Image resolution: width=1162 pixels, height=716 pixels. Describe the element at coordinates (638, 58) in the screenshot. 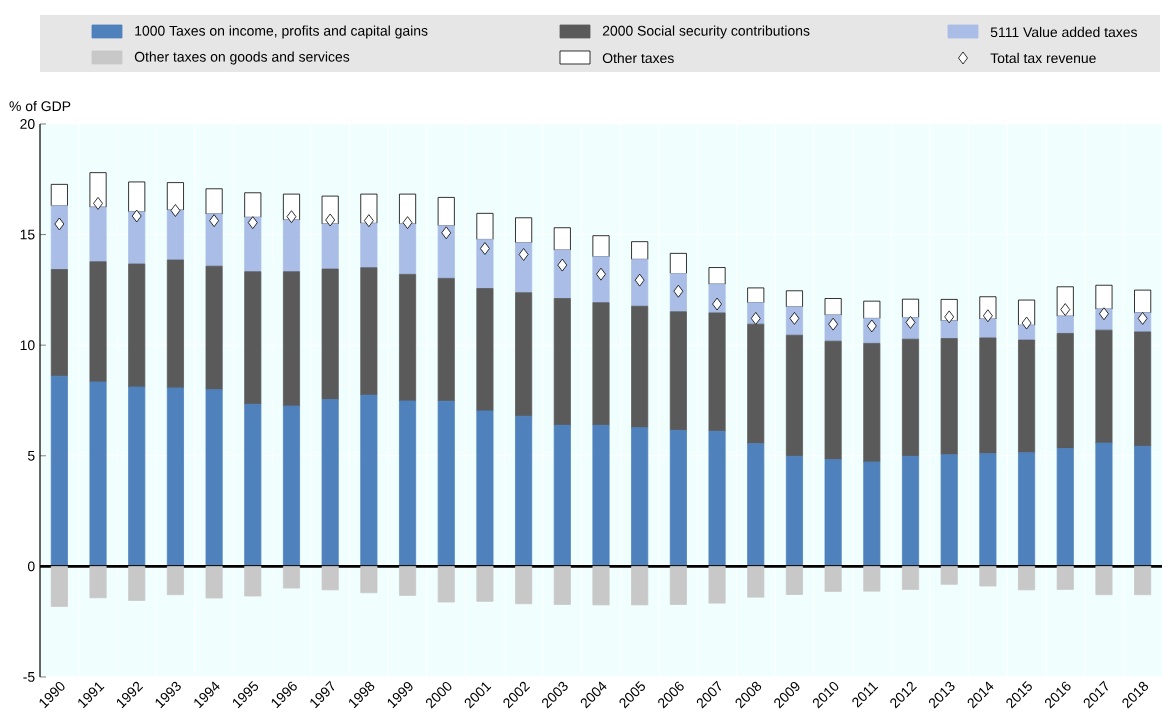

I see `legend-label: Other taxes` at that location.